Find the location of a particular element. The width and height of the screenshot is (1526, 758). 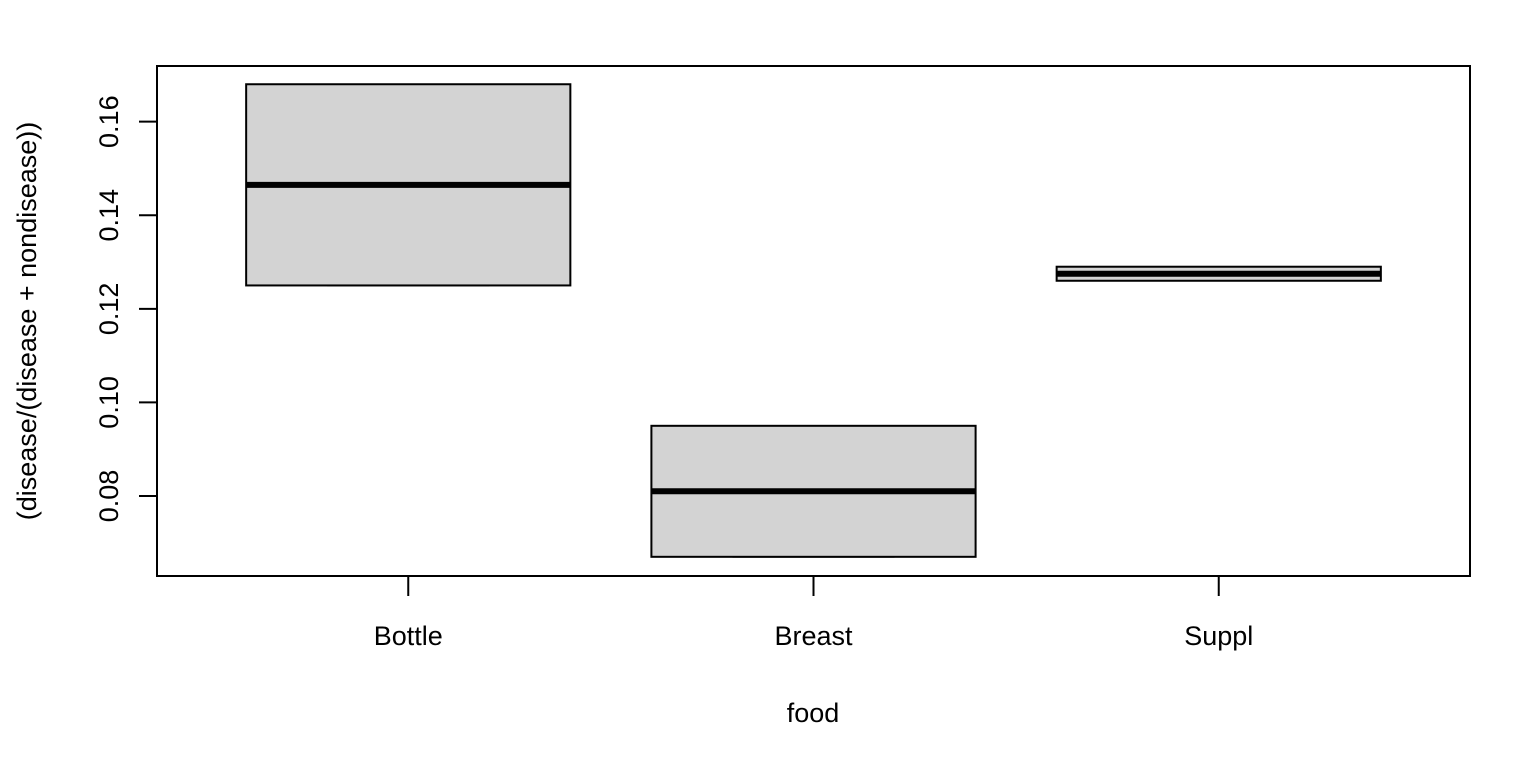

x-axis: Bottle Breast Suppl is located at coordinates (813, 613).